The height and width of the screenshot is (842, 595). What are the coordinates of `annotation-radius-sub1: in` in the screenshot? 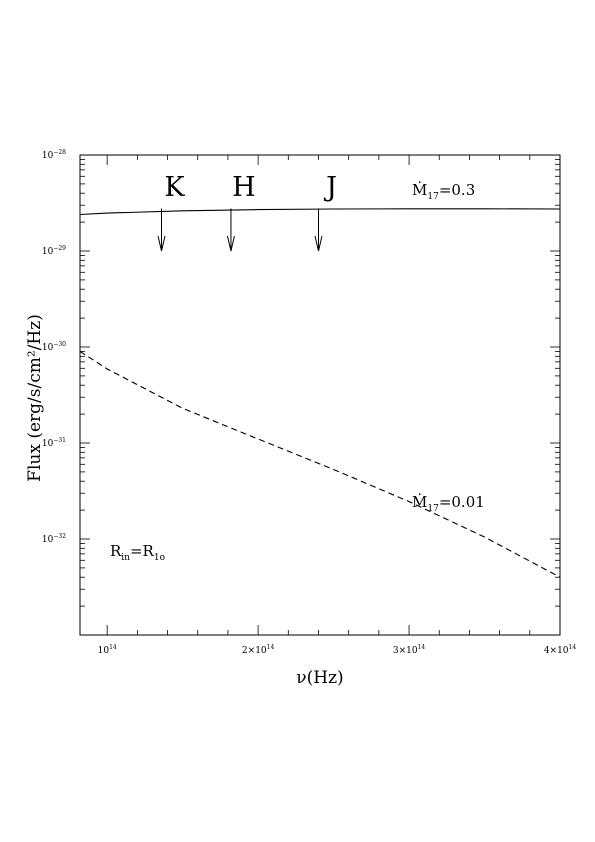 It's located at (125, 558).